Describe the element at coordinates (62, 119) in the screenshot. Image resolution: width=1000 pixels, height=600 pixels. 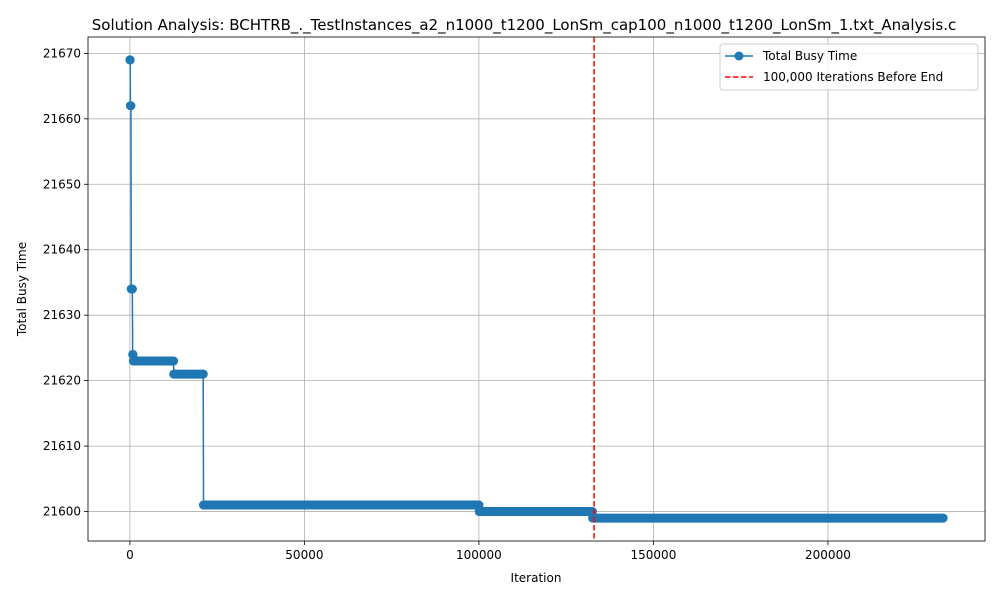
I see `y-tick-label: 21660` at that location.